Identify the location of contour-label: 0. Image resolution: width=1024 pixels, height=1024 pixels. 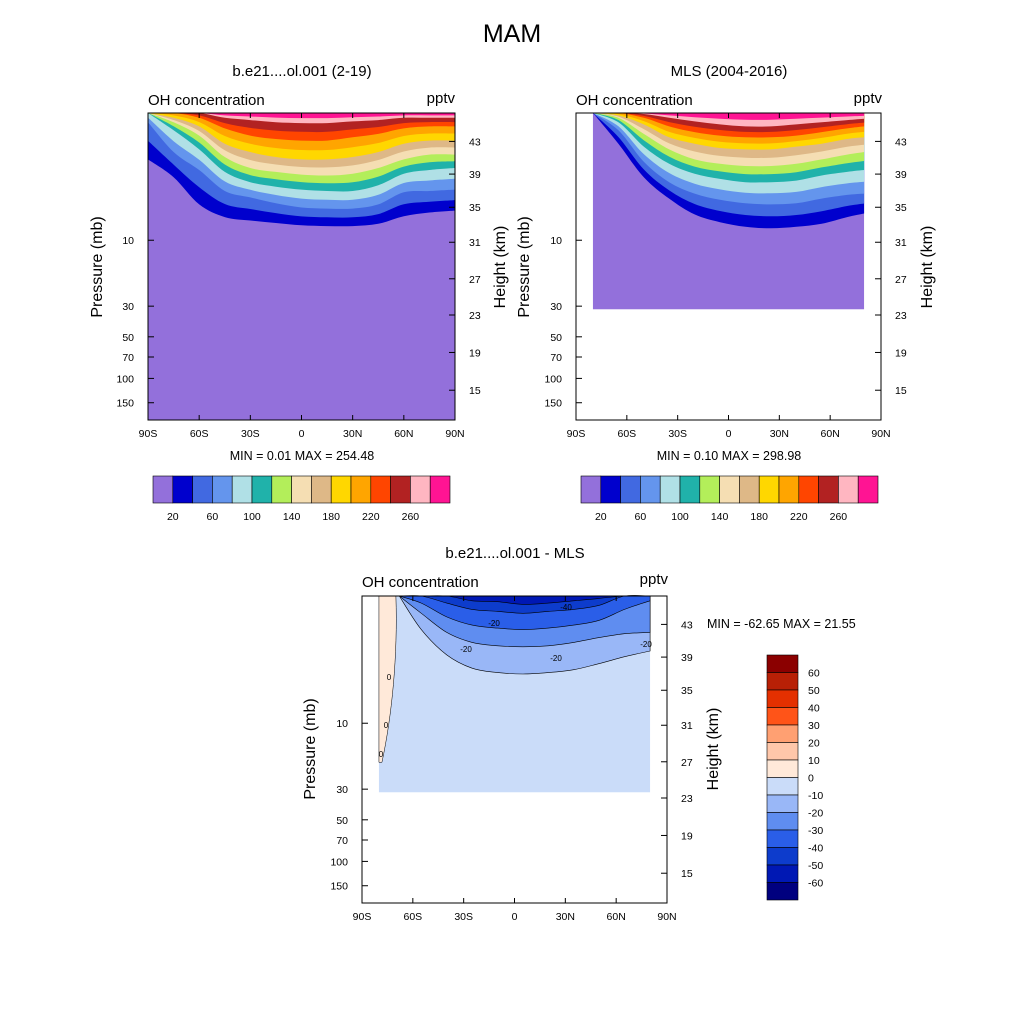
(386, 725).